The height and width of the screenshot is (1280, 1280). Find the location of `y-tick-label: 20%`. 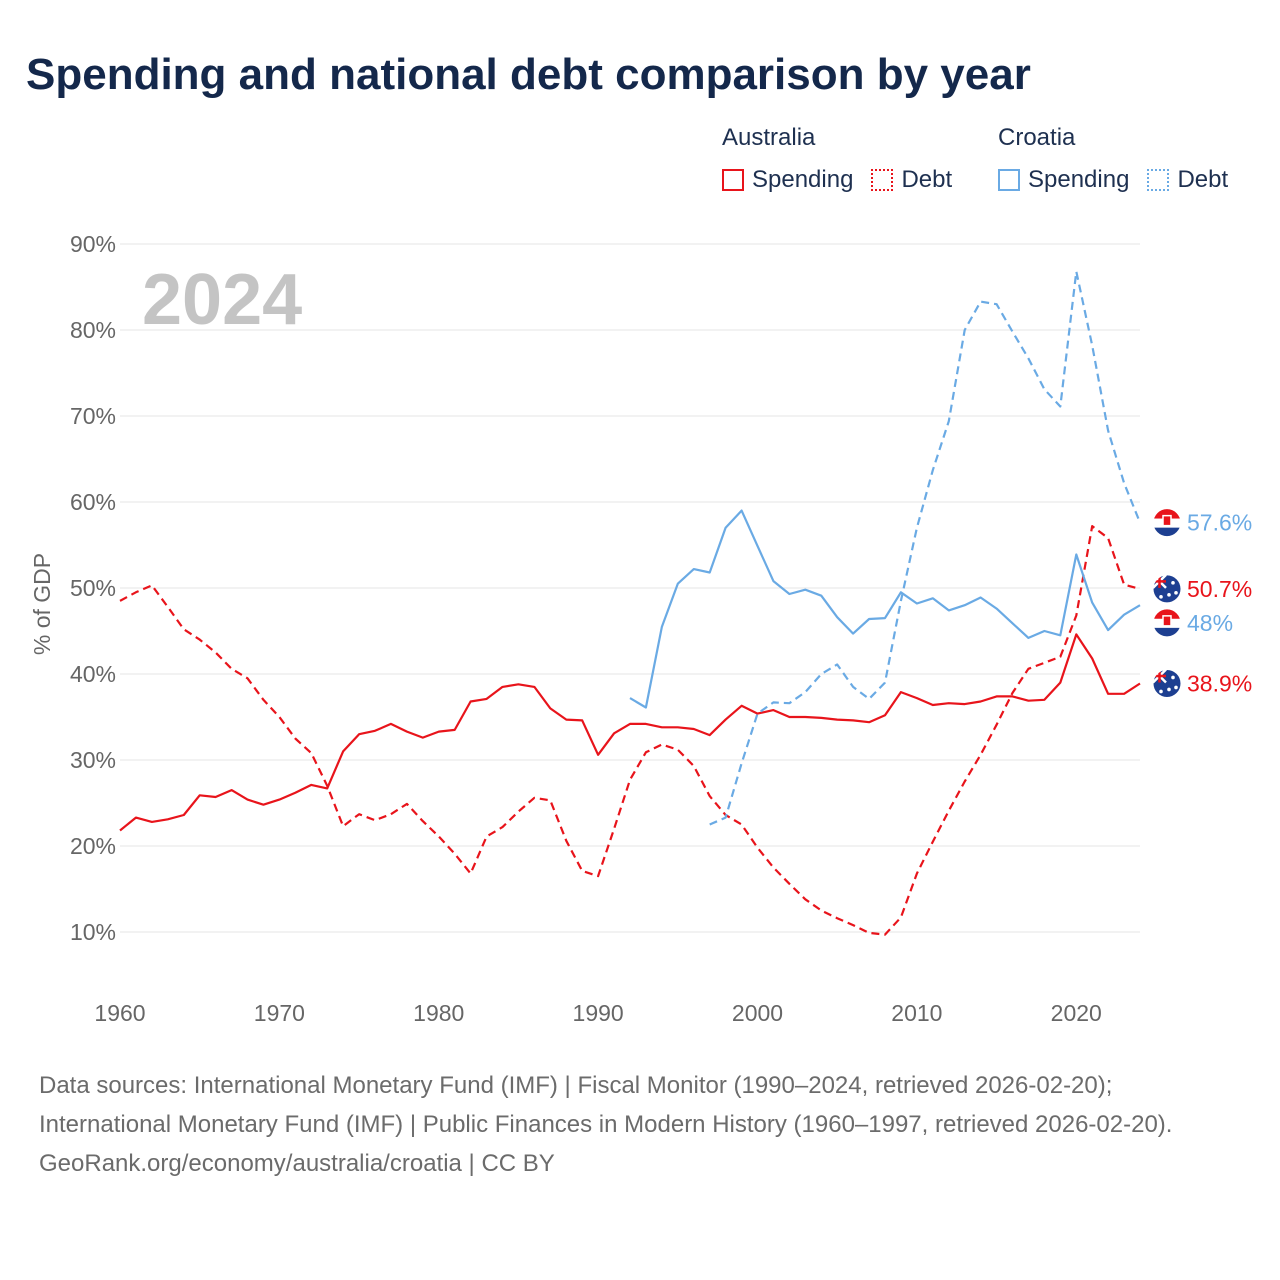

y-tick-label: 20% is located at coordinates (93, 846).